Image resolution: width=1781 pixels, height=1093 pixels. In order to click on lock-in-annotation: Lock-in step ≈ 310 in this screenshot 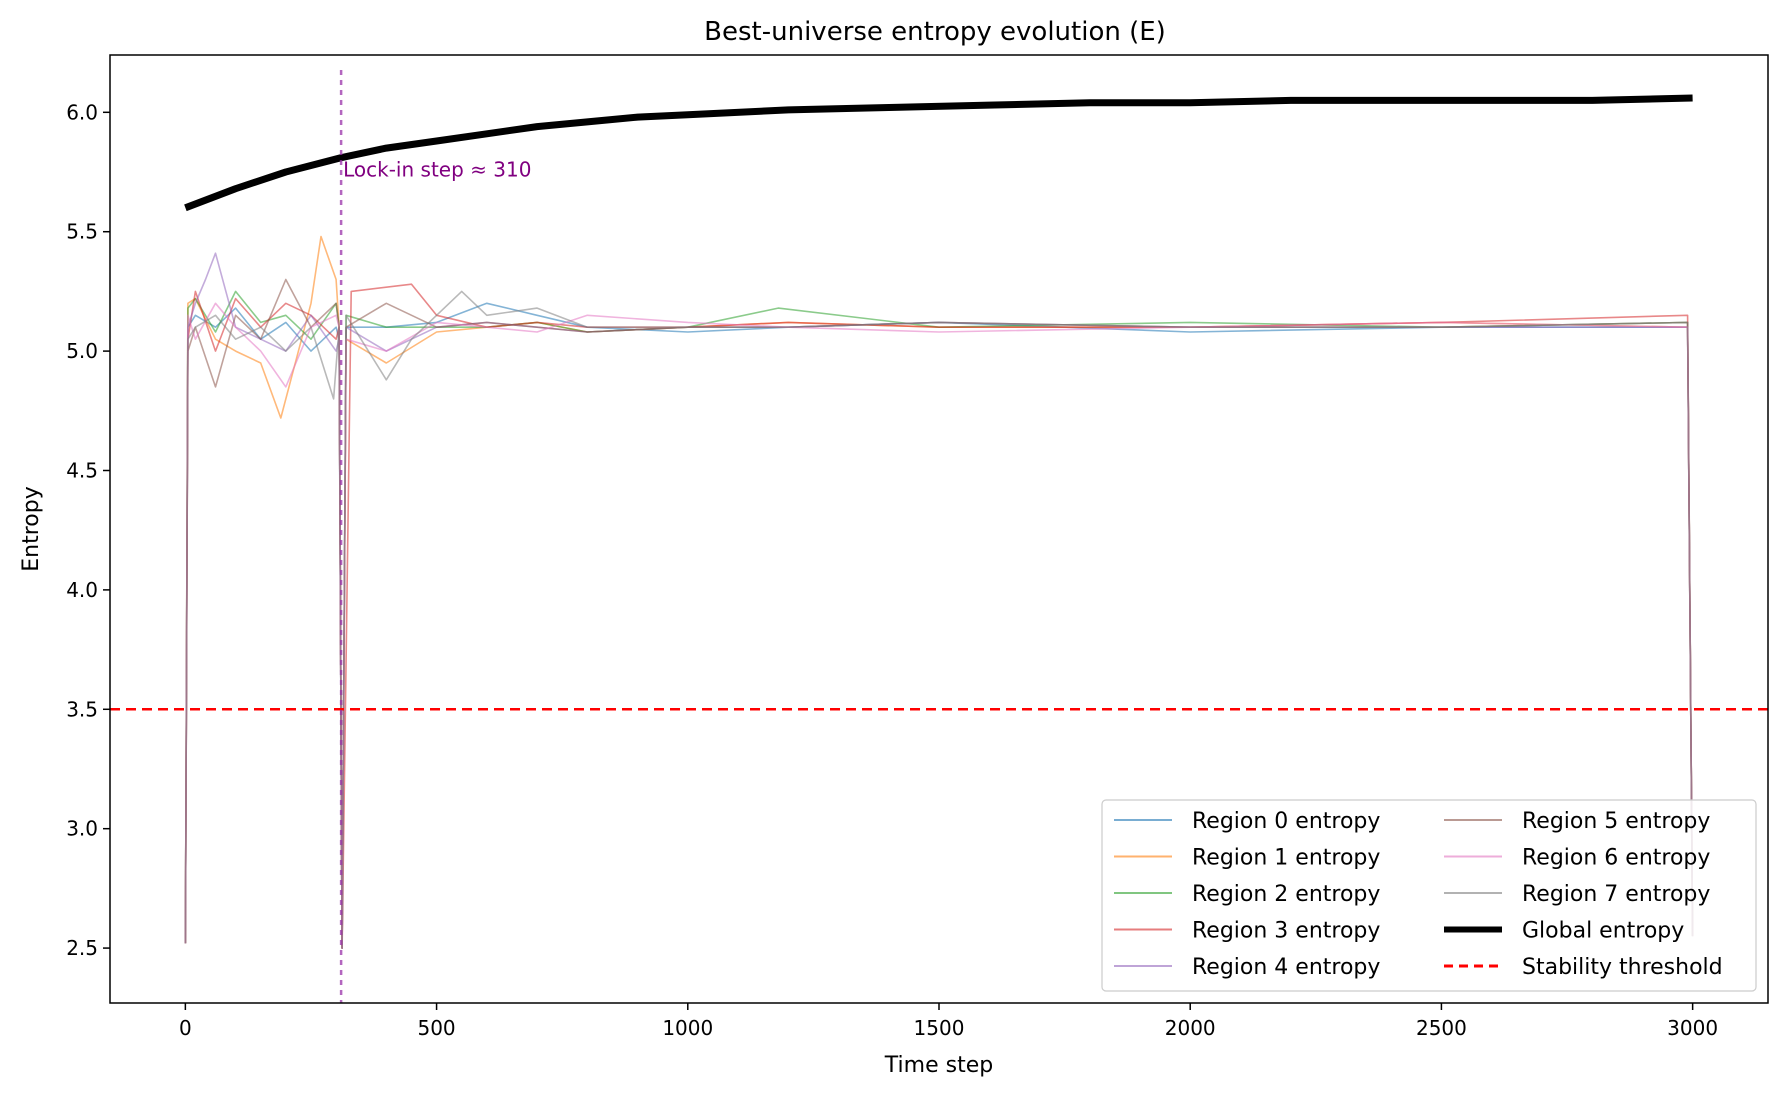, I will do `click(437, 170)`.